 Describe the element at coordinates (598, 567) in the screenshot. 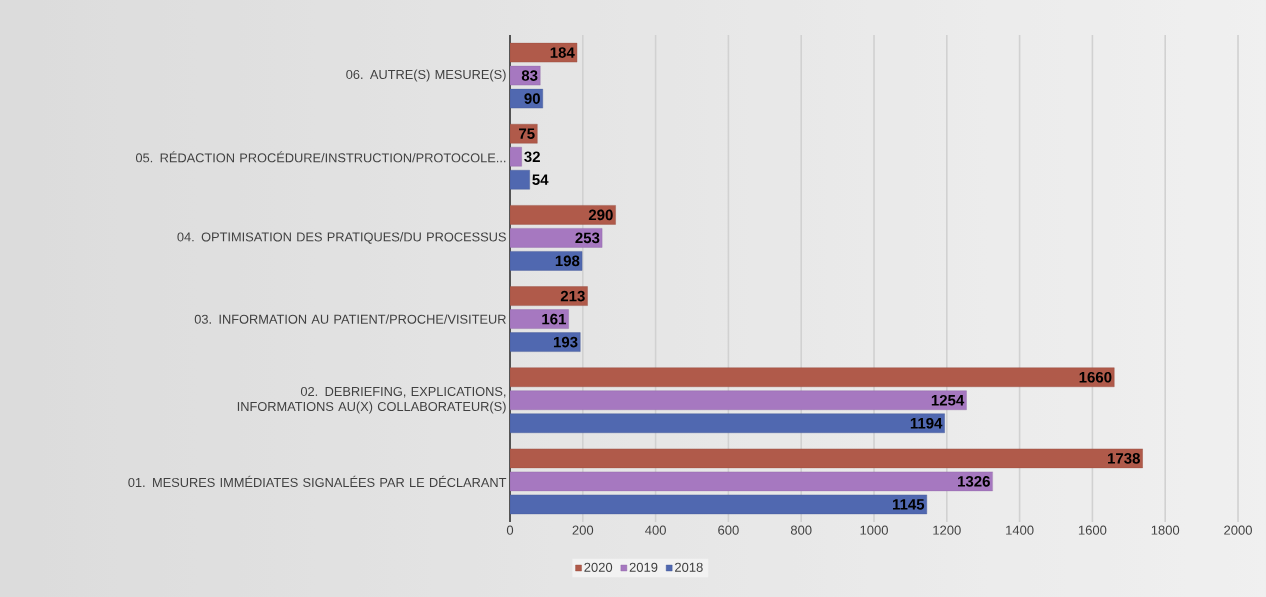

I see `legend-label: 2020` at that location.